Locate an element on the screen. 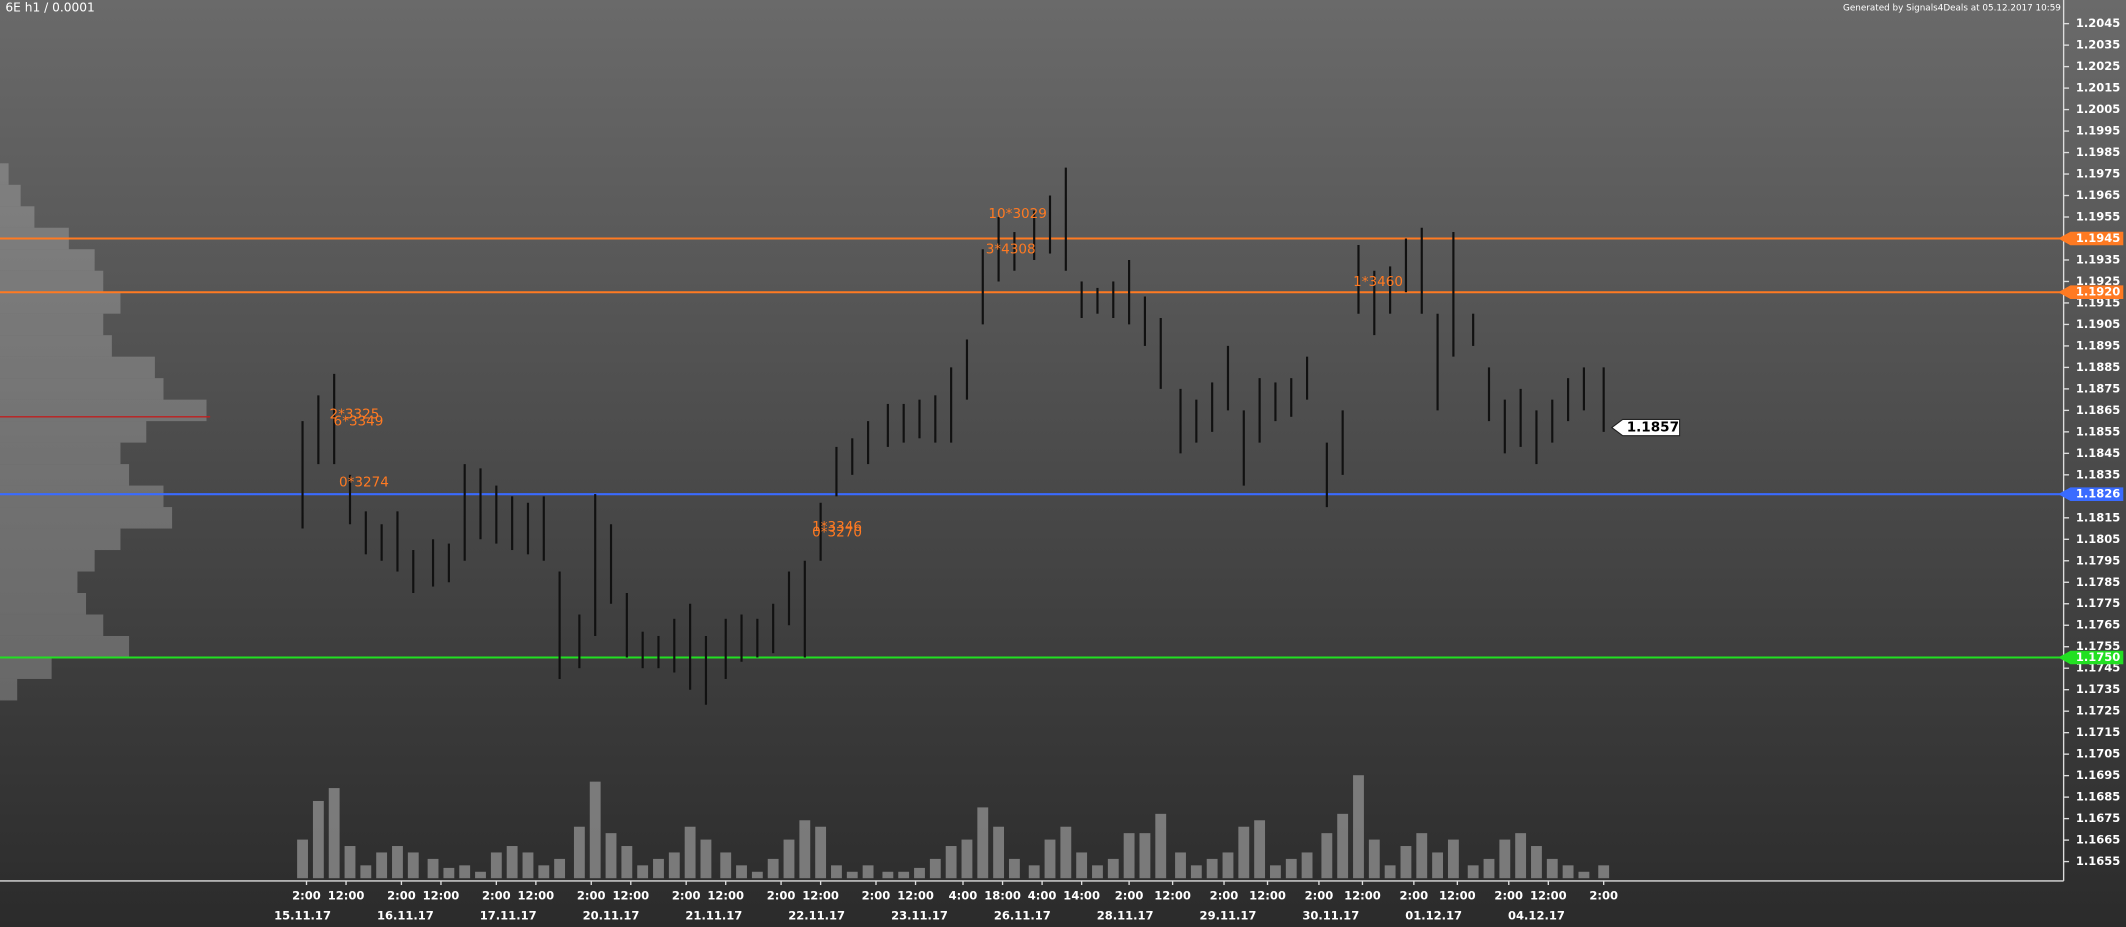  y-tick-label: 1.1885 is located at coordinates (2098, 367).